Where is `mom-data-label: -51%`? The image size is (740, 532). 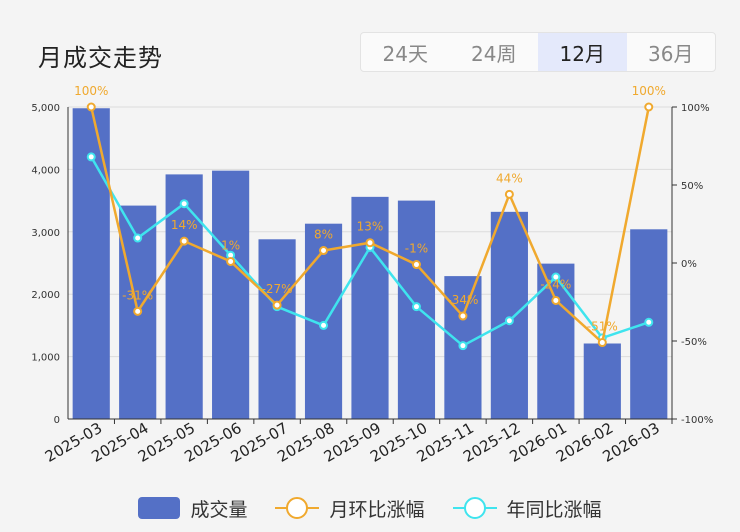 mom-data-label: -51% is located at coordinates (602, 327).